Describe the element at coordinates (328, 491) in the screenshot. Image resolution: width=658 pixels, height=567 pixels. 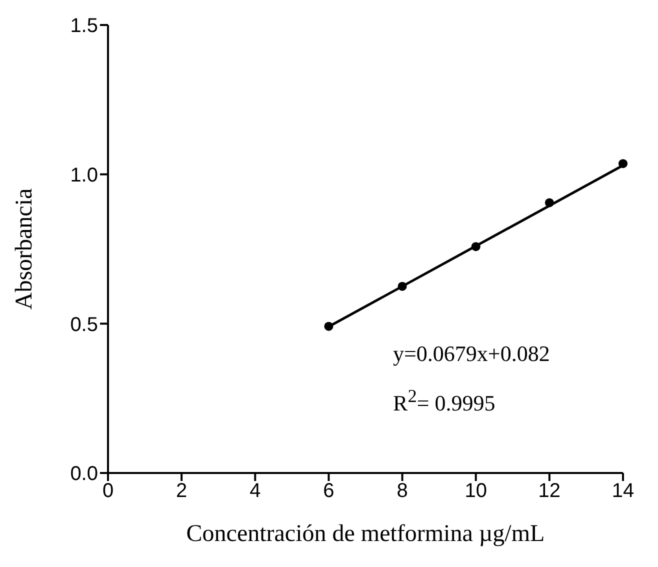
I see `x-tick-label: 6` at that location.